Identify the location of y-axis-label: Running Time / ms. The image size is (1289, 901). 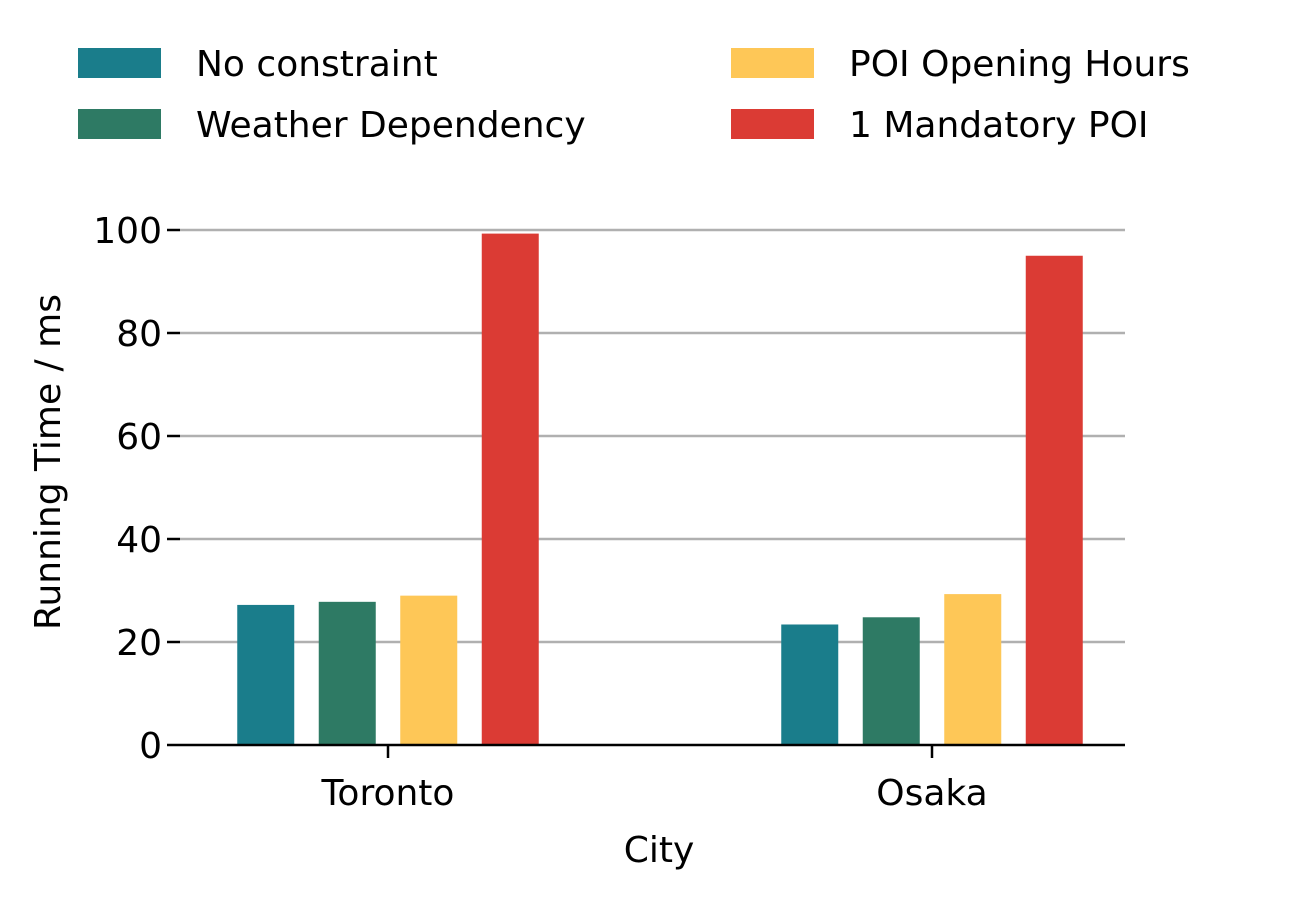
(48, 462).